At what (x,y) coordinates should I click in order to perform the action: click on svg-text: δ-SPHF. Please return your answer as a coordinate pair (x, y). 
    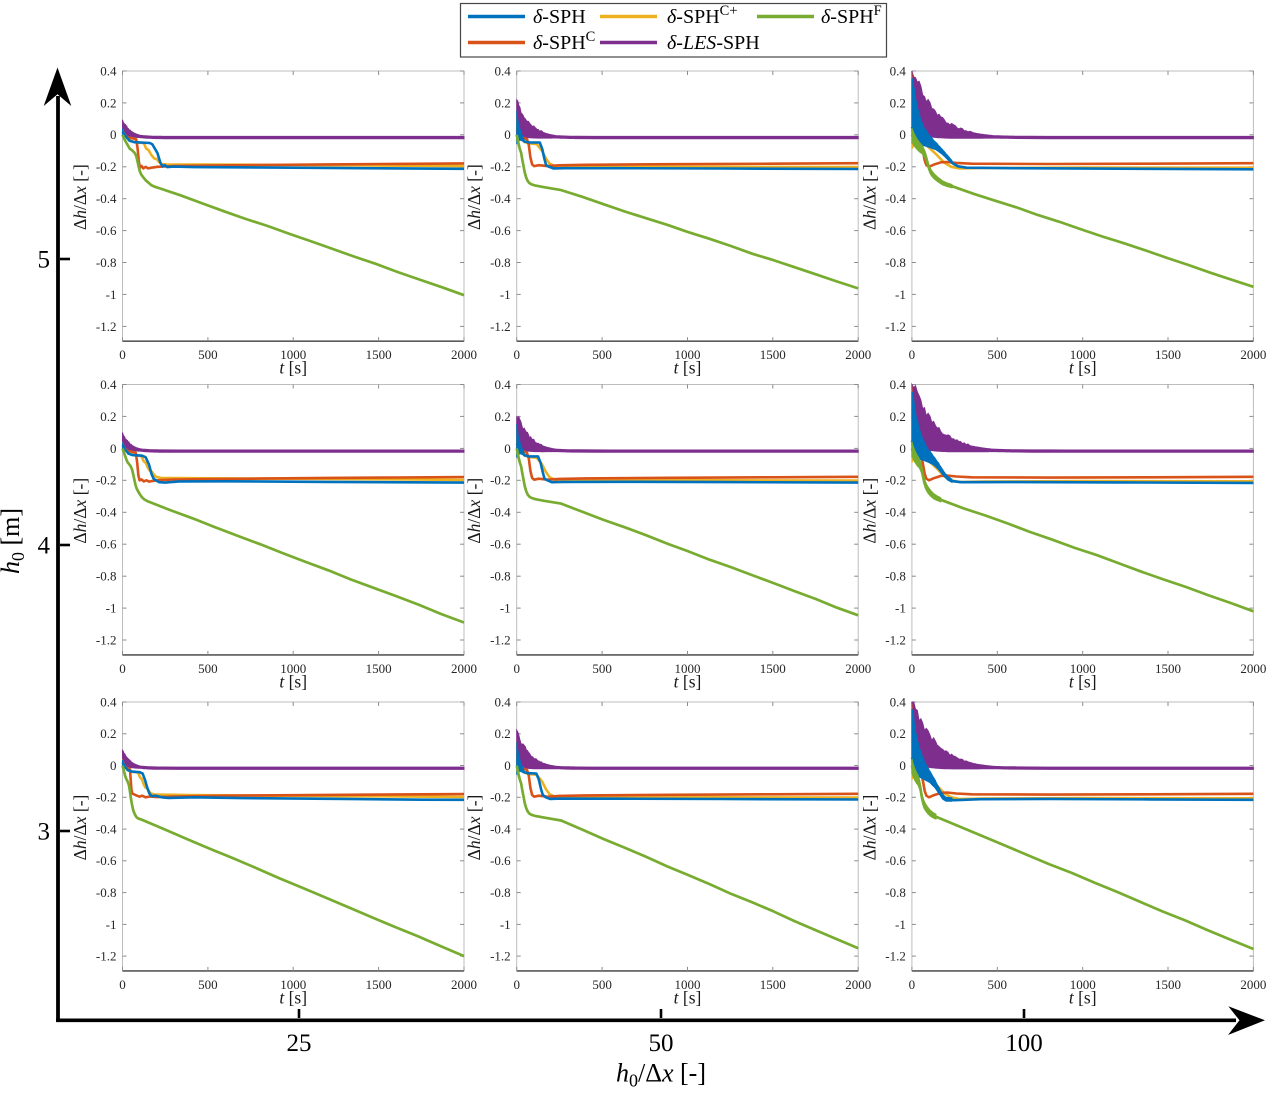
    Looking at the image, I should click on (851, 15).